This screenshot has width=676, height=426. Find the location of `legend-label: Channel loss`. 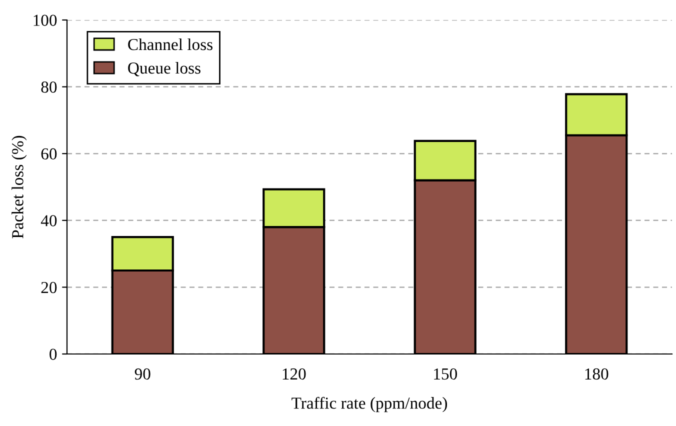

legend-label: Channel loss is located at coordinates (170, 44).